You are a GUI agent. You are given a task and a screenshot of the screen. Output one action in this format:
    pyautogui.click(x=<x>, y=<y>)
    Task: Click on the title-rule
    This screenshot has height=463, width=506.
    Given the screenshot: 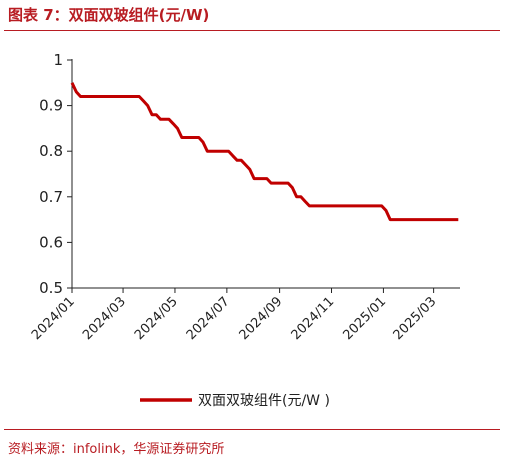 What is the action you would take?
    pyautogui.click(x=252, y=30)
    